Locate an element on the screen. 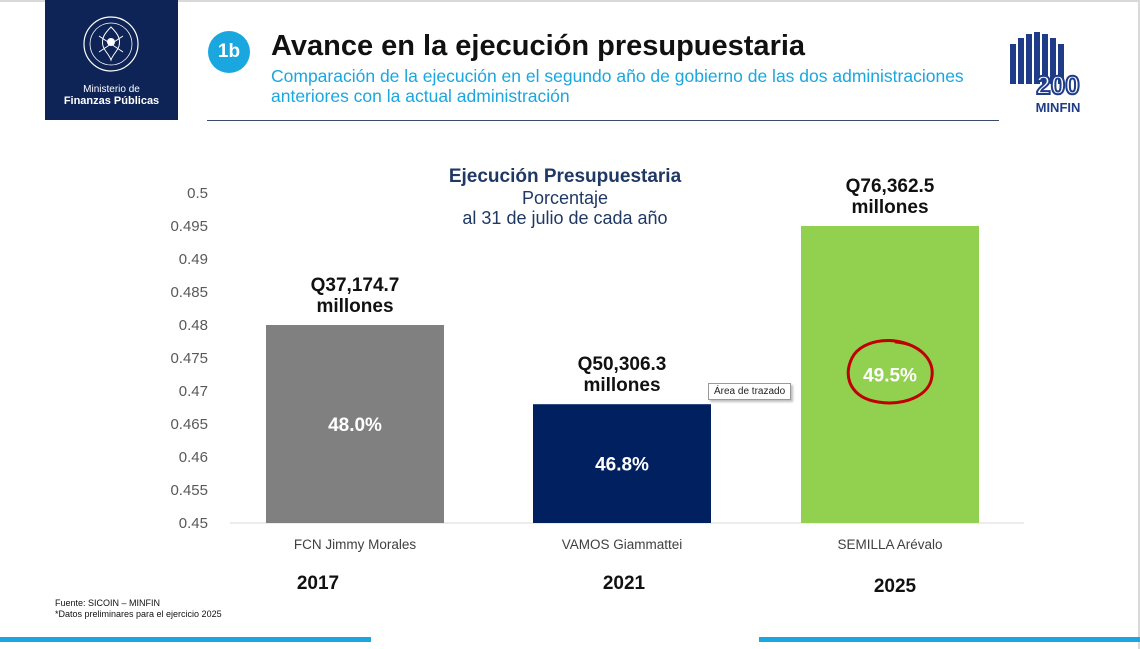  y-tick-label: 0.465 is located at coordinates (189, 424).